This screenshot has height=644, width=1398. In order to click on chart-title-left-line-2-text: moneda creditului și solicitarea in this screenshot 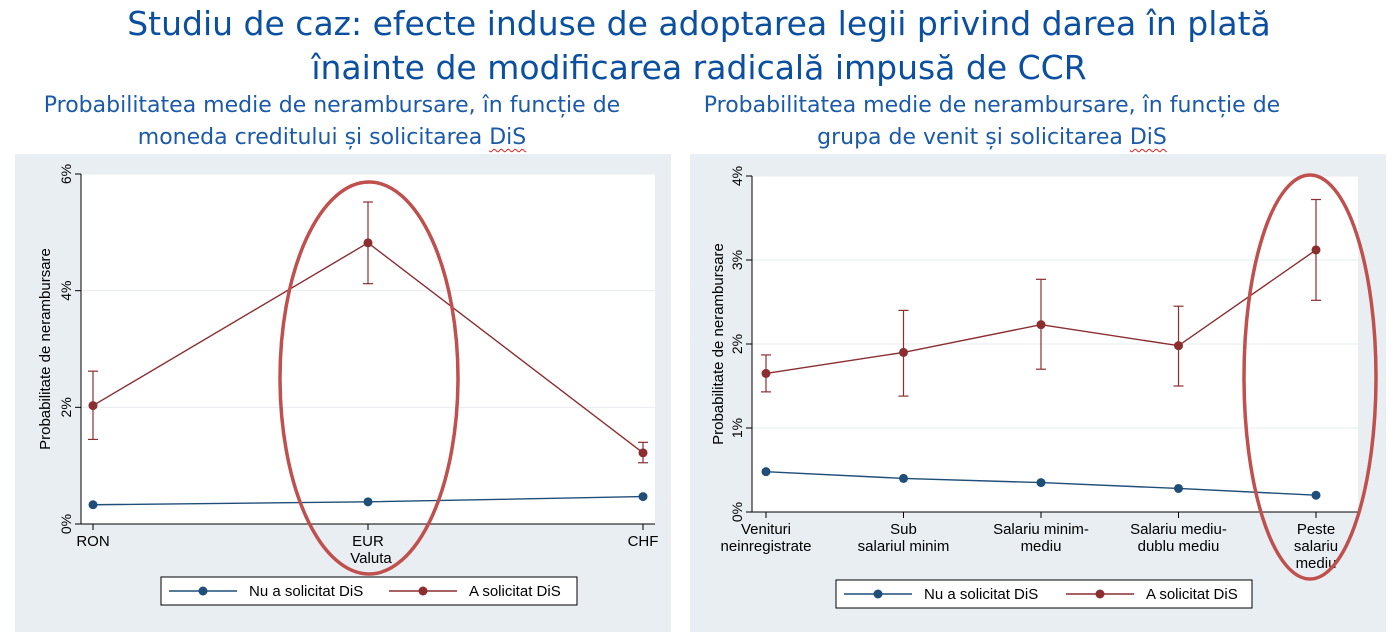, I will do `click(313, 137)`.